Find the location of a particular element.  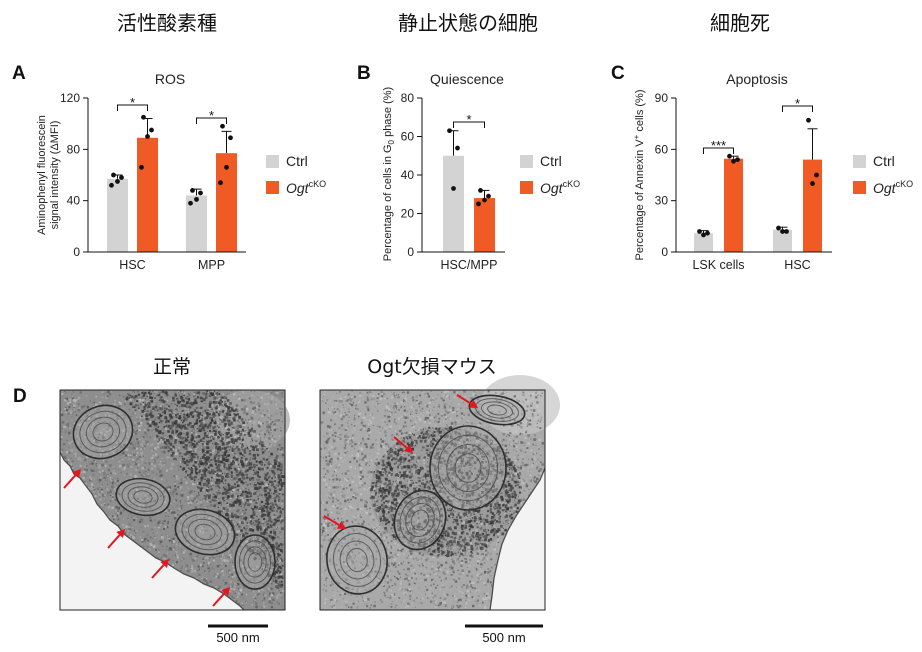

x-category-label: HSC is located at coordinates (132, 265).